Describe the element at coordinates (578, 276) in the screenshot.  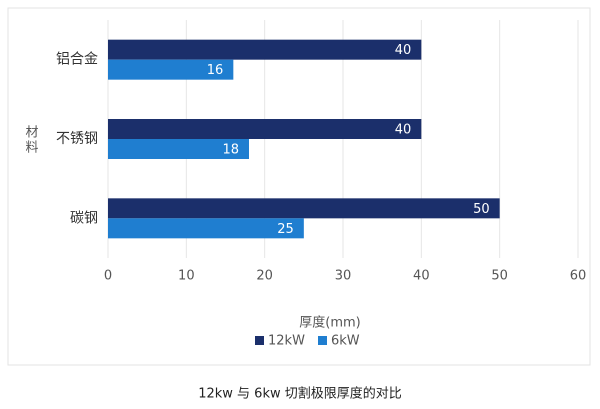
I see `x-tick-label: 60` at that location.